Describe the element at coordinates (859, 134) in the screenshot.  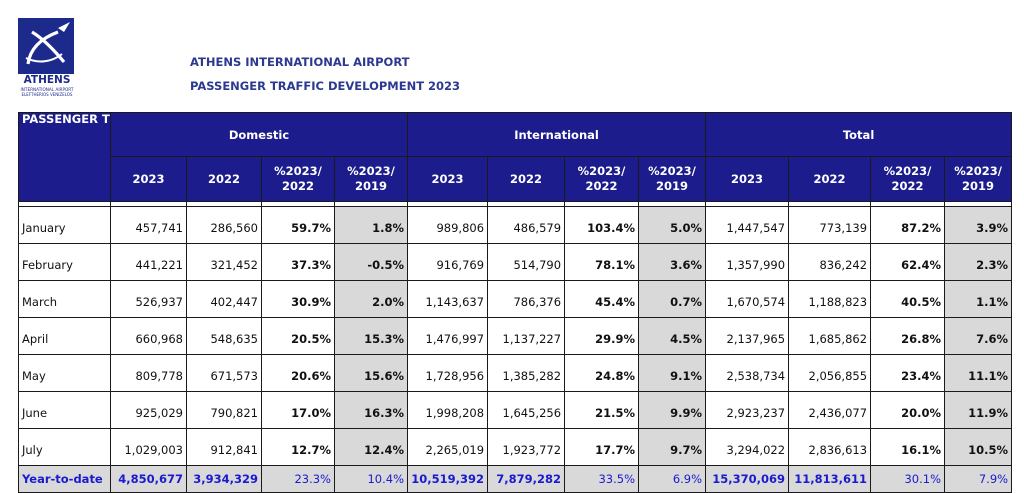
I see `group-header-total: Total` at that location.